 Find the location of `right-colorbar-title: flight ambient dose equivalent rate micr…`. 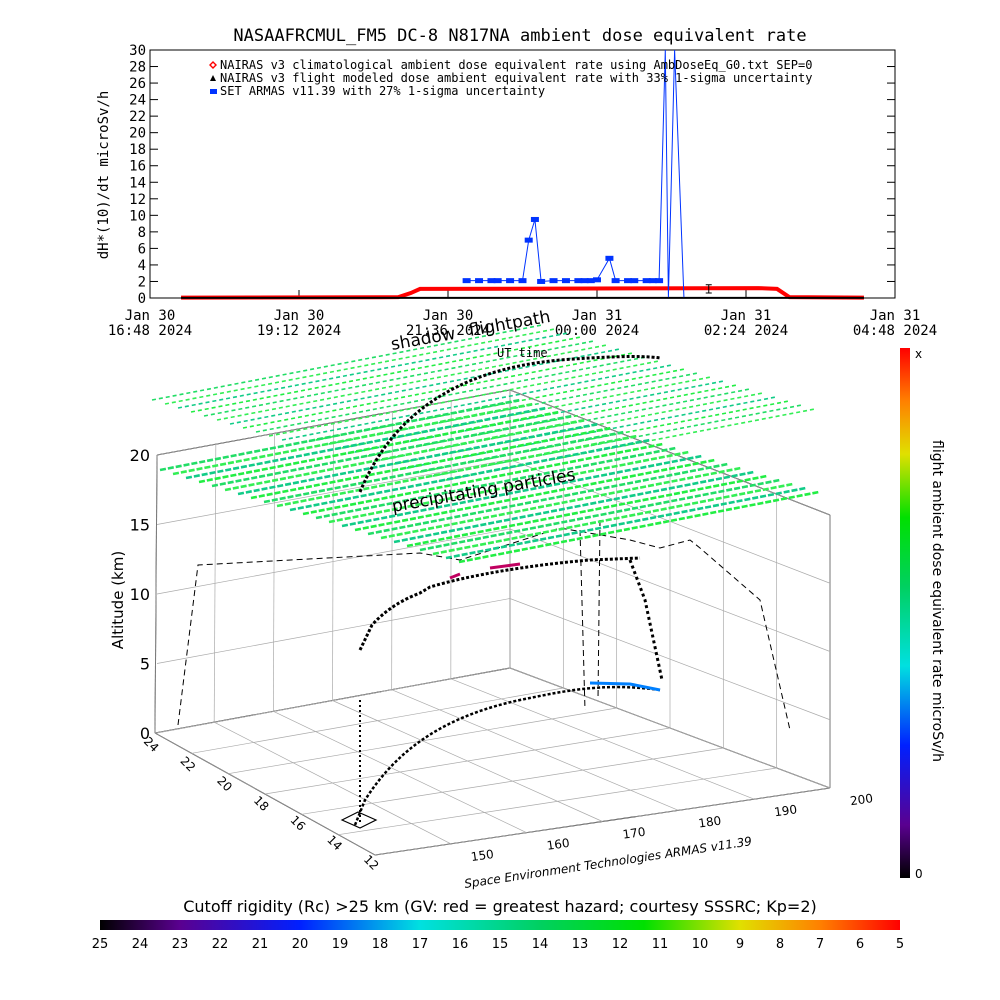

right-colorbar-title: flight ambient dose equivalent rate micr… is located at coordinates (937, 601).